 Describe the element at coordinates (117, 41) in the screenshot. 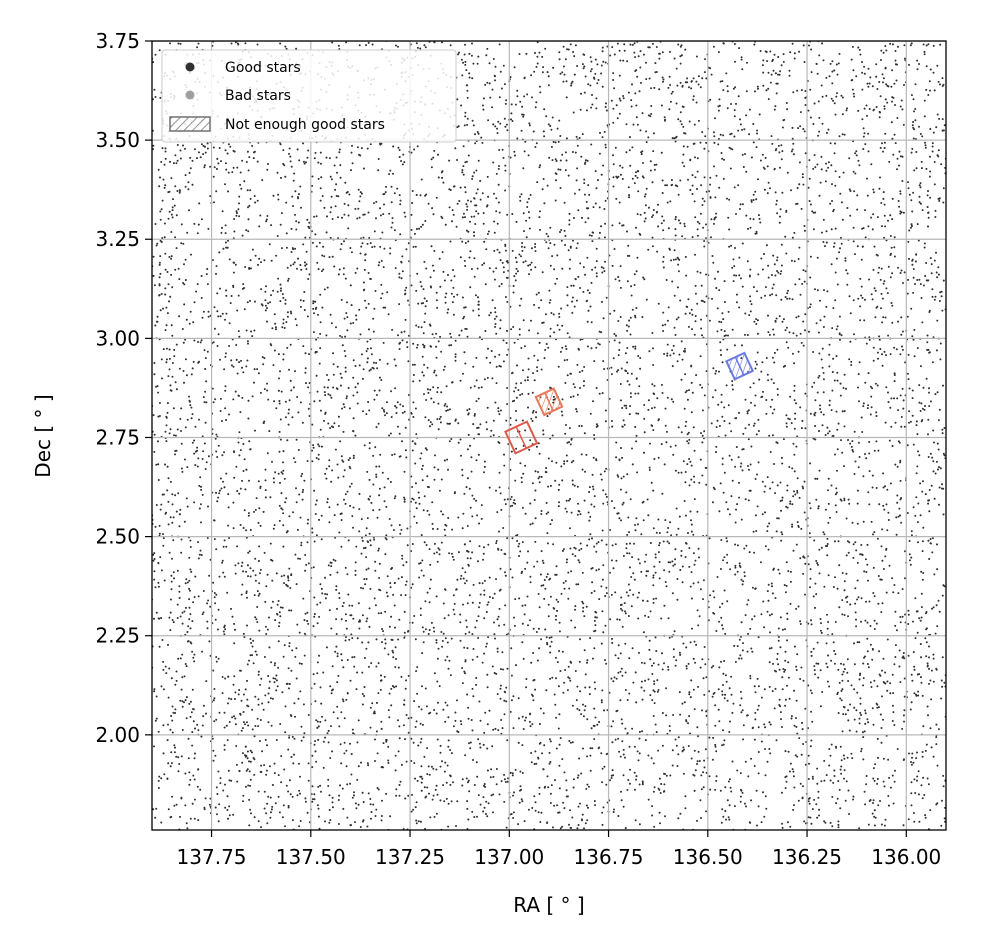

I see `y-tick-label: 3.75` at that location.